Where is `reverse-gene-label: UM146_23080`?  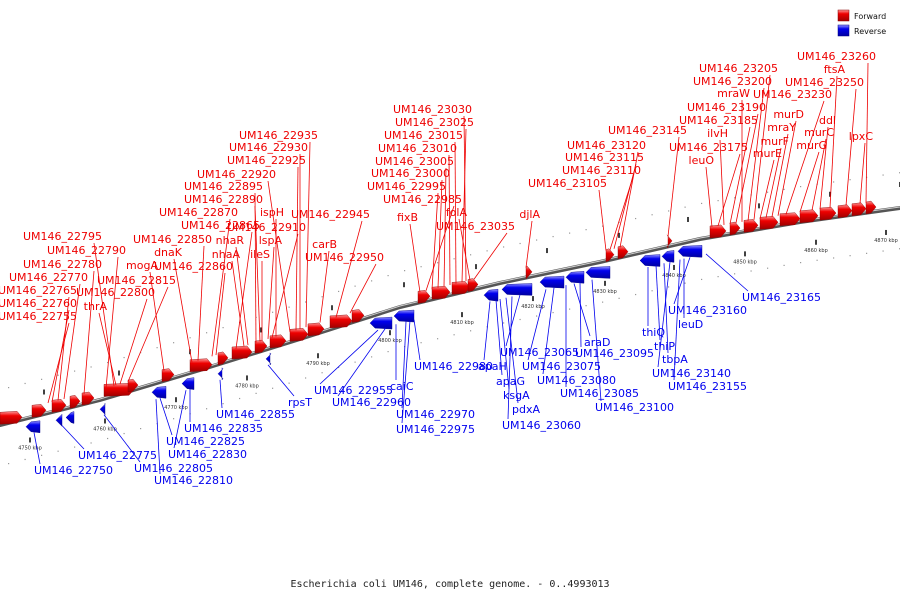
reverse-gene-label: UM146_23080 is located at coordinates (576, 380).